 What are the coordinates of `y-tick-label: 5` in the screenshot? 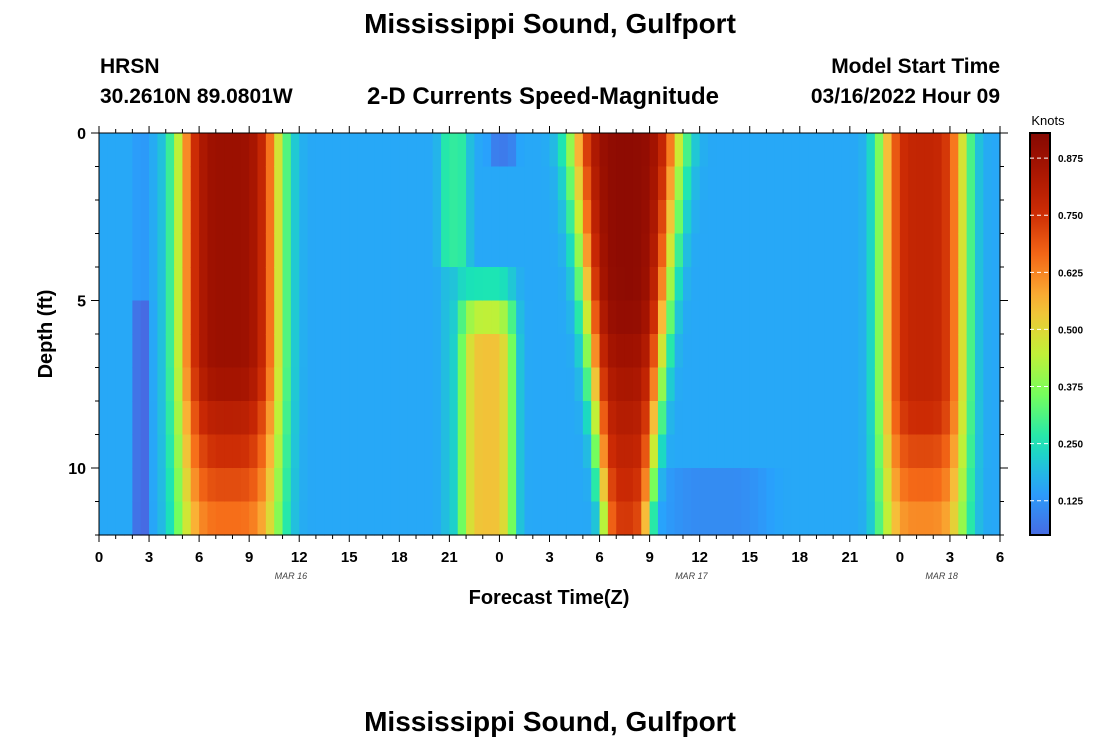 It's located at (81, 302).